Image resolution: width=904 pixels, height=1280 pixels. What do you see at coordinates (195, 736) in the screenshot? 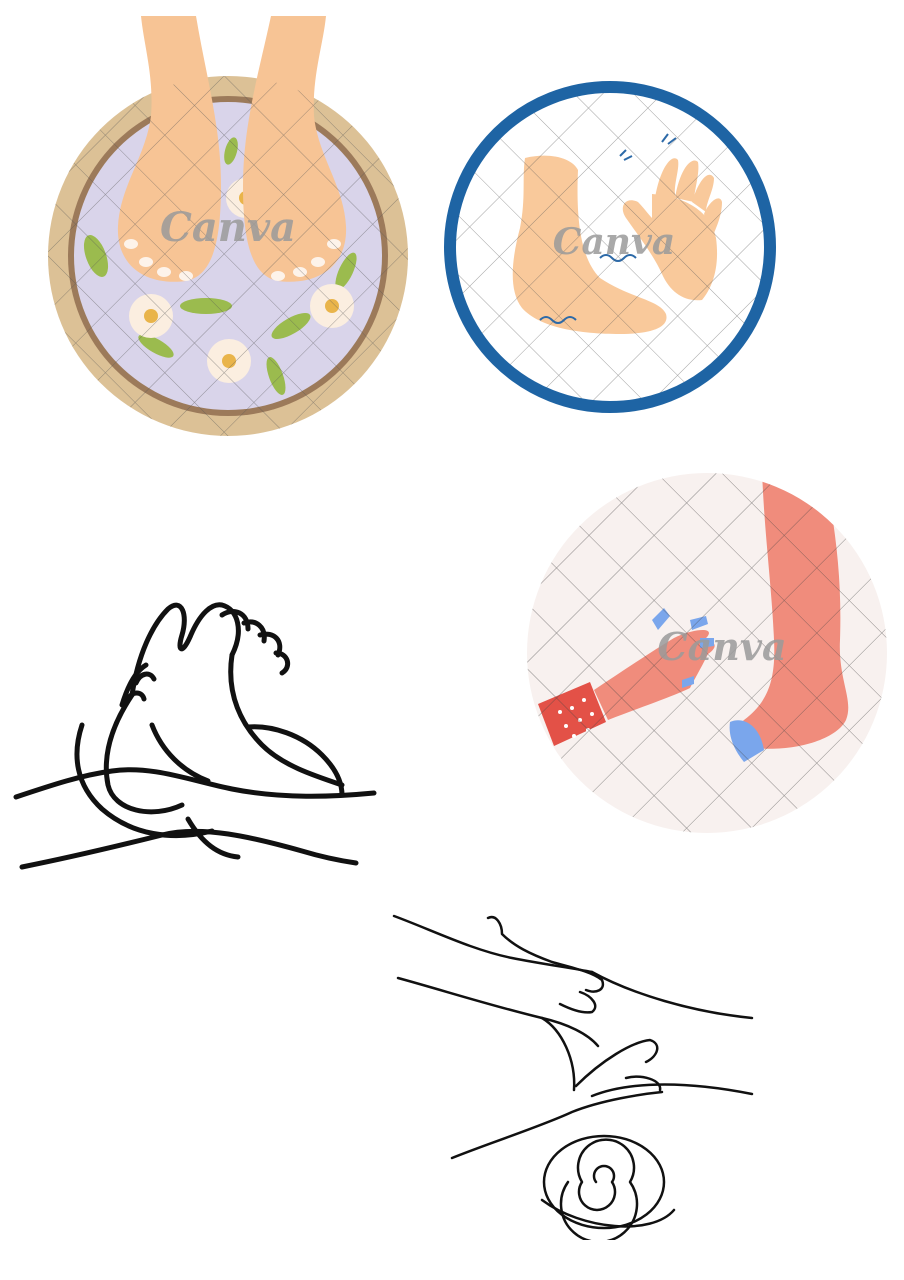
I see `hands-massaging-feet-outline` at bounding box center [195, 736].